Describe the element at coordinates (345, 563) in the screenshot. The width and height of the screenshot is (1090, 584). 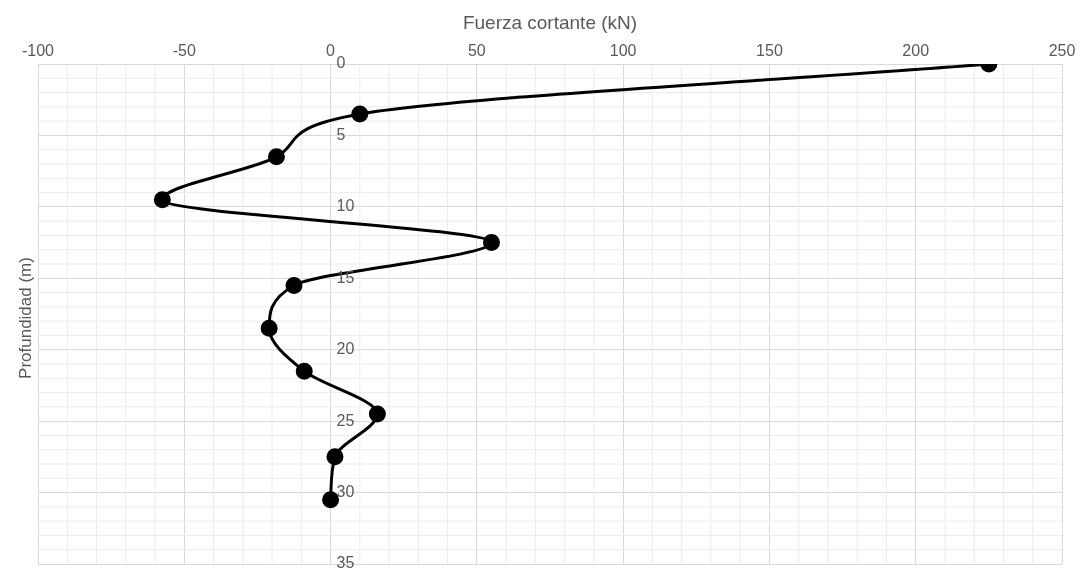
I see `y-tick-label: 35` at that location.